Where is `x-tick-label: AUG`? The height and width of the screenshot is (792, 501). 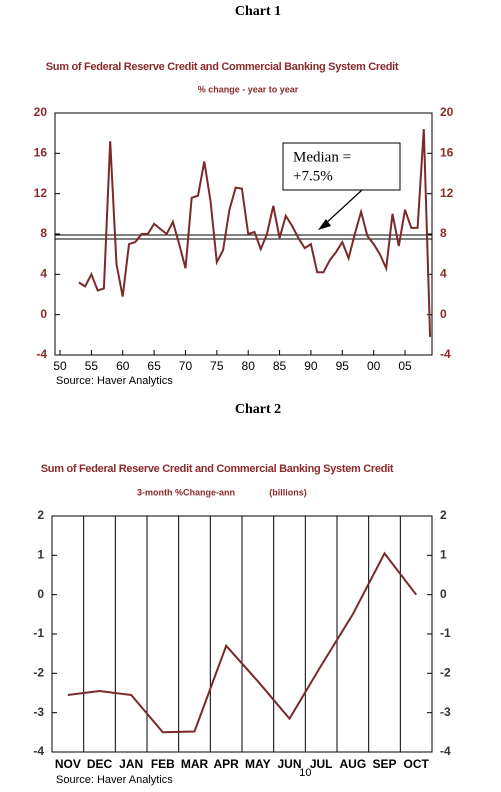
x-tick-label: AUG is located at coordinates (352, 764).